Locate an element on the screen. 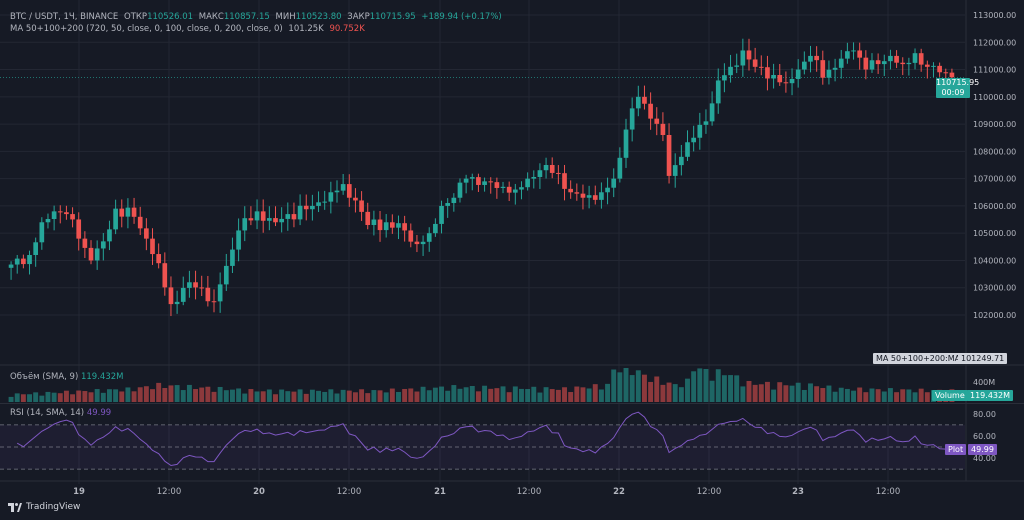 Image resolution: width=1024 pixels, height=520 pixels. price-tick-label: 107000.00 is located at coordinates (994, 179).